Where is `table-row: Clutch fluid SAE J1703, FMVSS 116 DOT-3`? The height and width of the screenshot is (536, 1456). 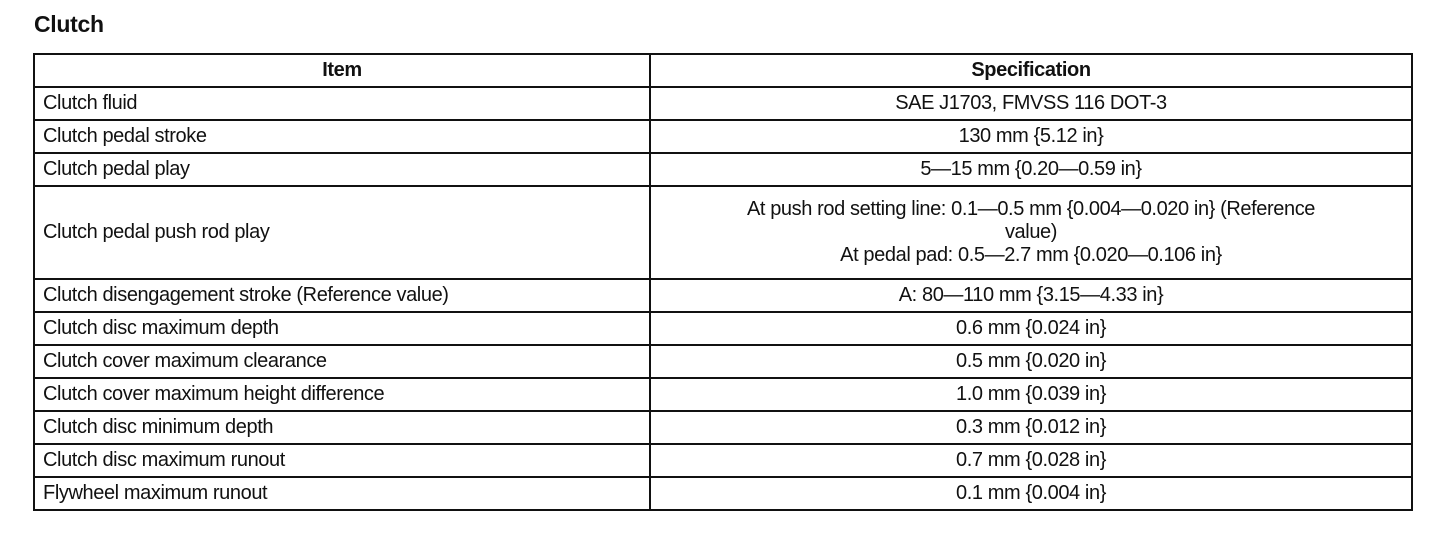
table-row: Clutch fluid SAE J1703, FMVSS 116 DOT-3 is located at coordinates (723, 103).